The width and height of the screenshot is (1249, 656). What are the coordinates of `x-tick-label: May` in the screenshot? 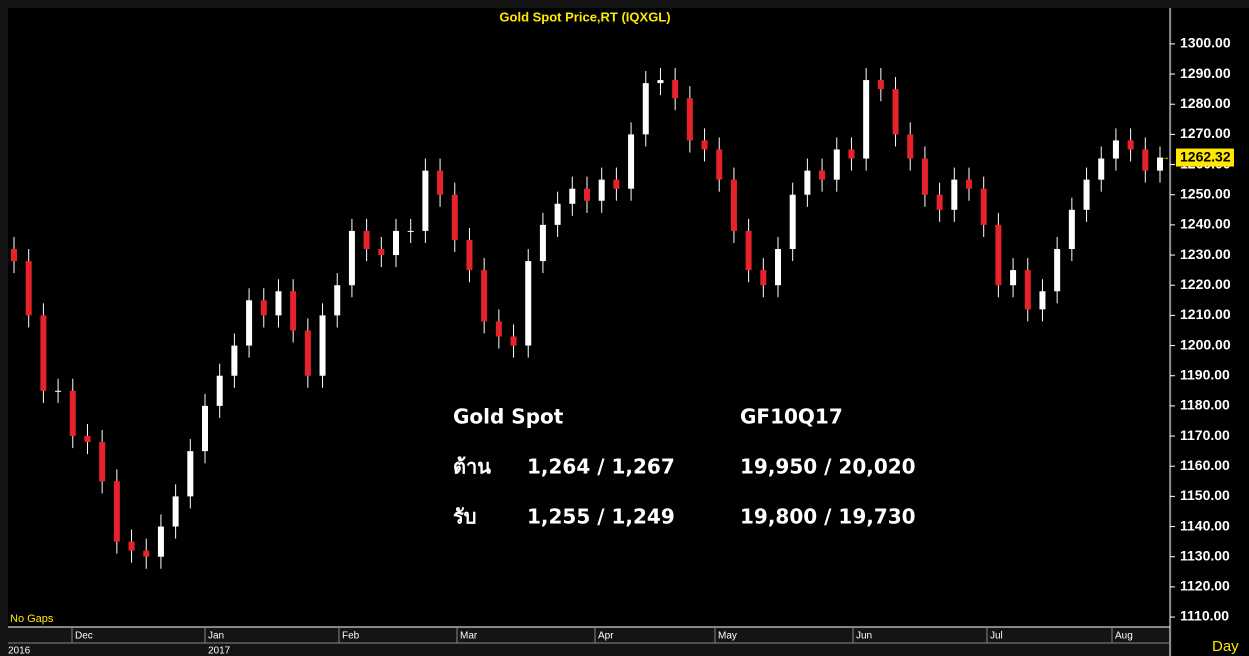 It's located at (727, 636).